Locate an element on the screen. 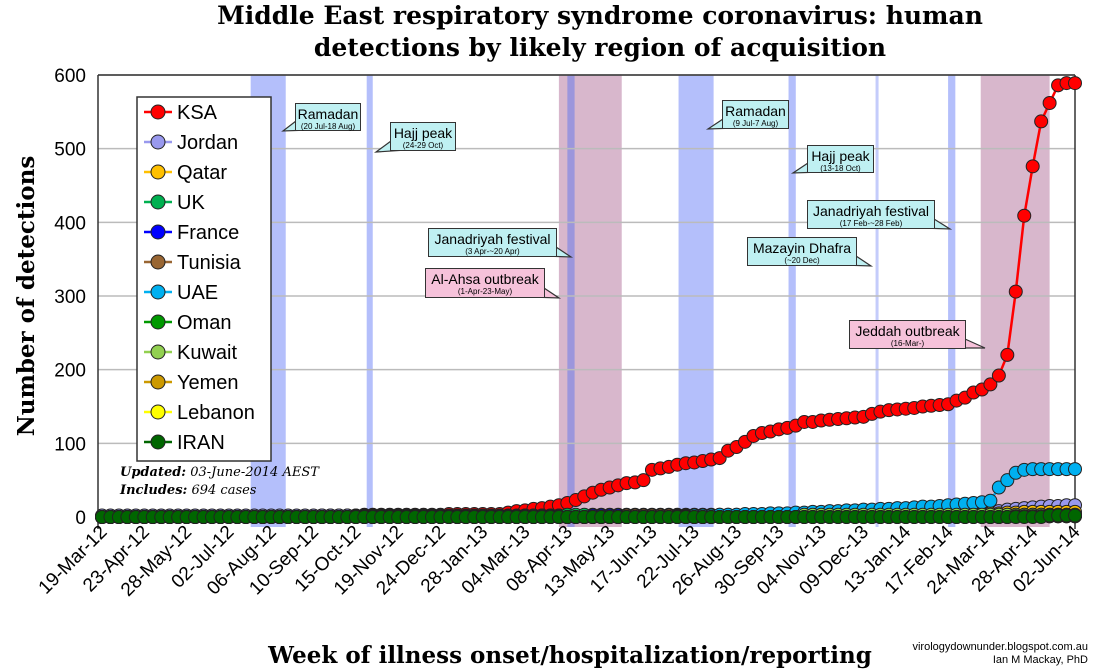  annotation-dates: (1-Apr-23-May) is located at coordinates (485, 291).